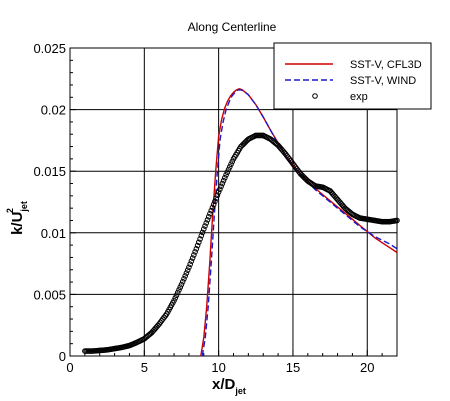 The height and width of the screenshot is (401, 450). Describe the element at coordinates (10, 210) in the screenshot. I see `y-axis-label-sup: 2` at that location.